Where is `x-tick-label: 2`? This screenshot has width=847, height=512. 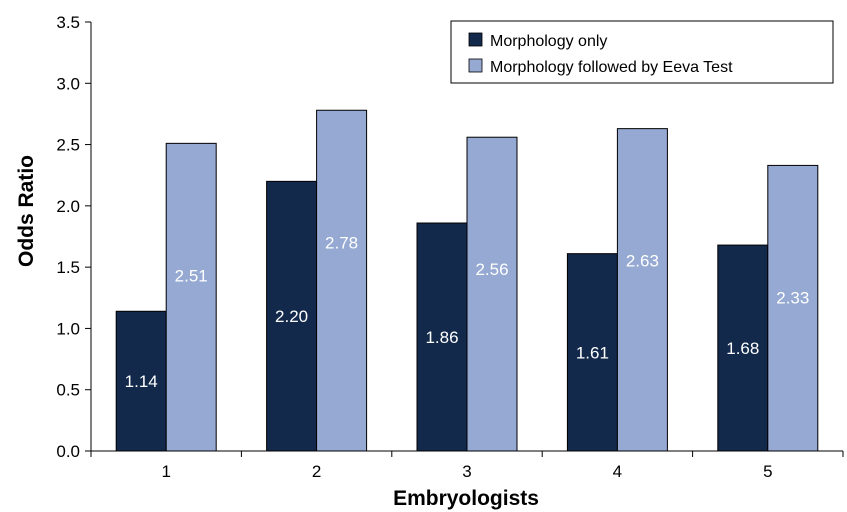 x-tick-label: 2 is located at coordinates (316, 471).